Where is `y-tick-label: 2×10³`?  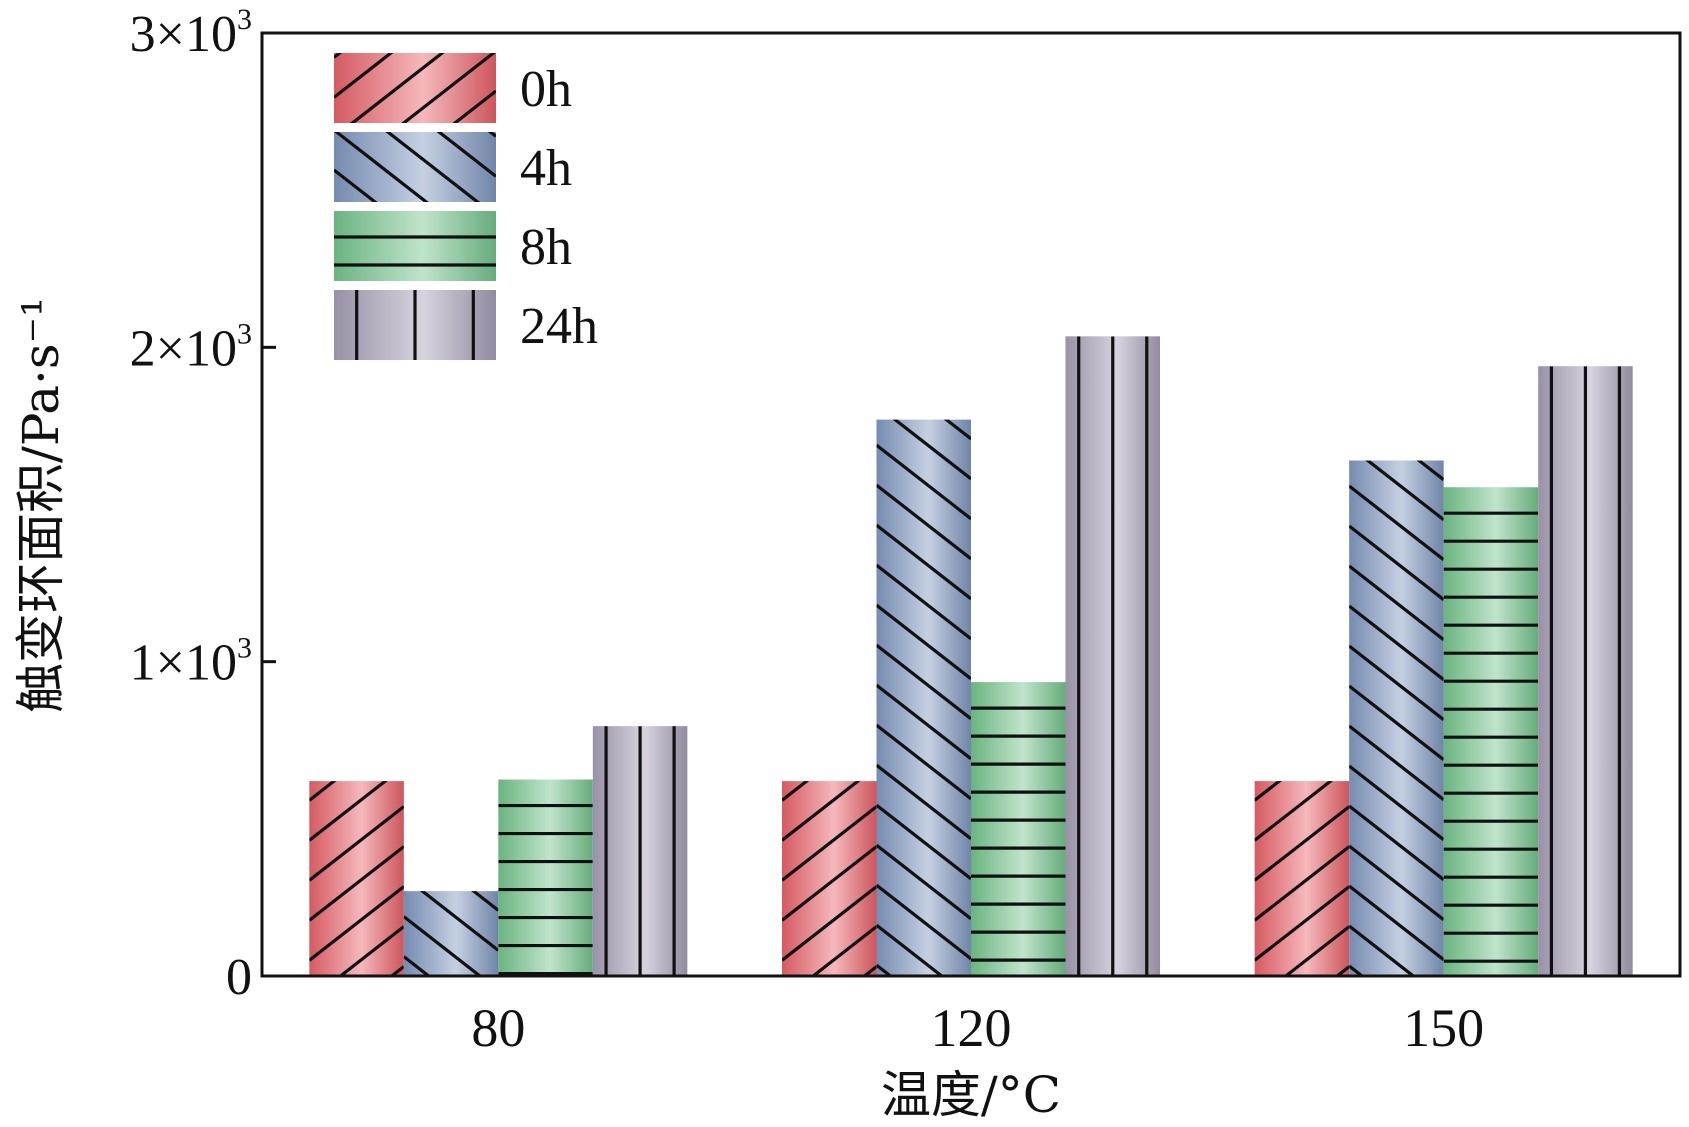
y-tick-label: 2×10³ is located at coordinates (191, 347).